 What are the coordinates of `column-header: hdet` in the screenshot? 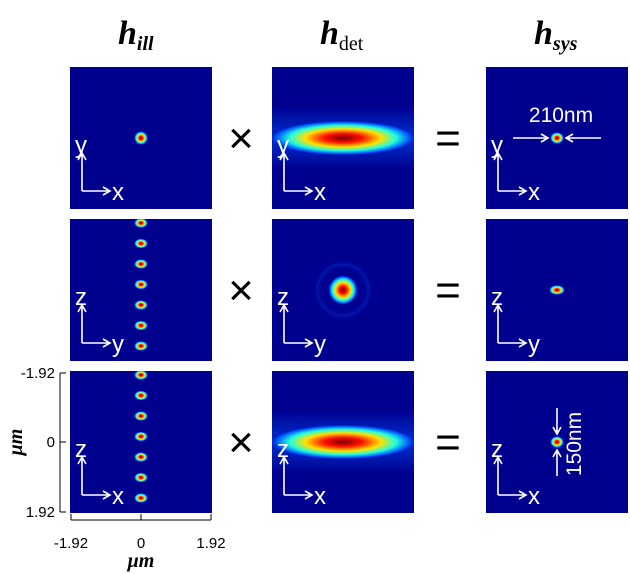 It's located at (342, 35).